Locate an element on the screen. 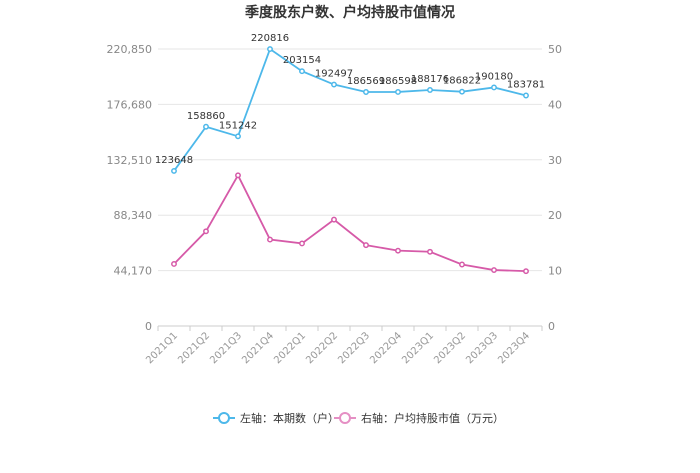 This screenshot has width=700, height=473. x-tick-label: 2021Q3 is located at coordinates (226, 348).